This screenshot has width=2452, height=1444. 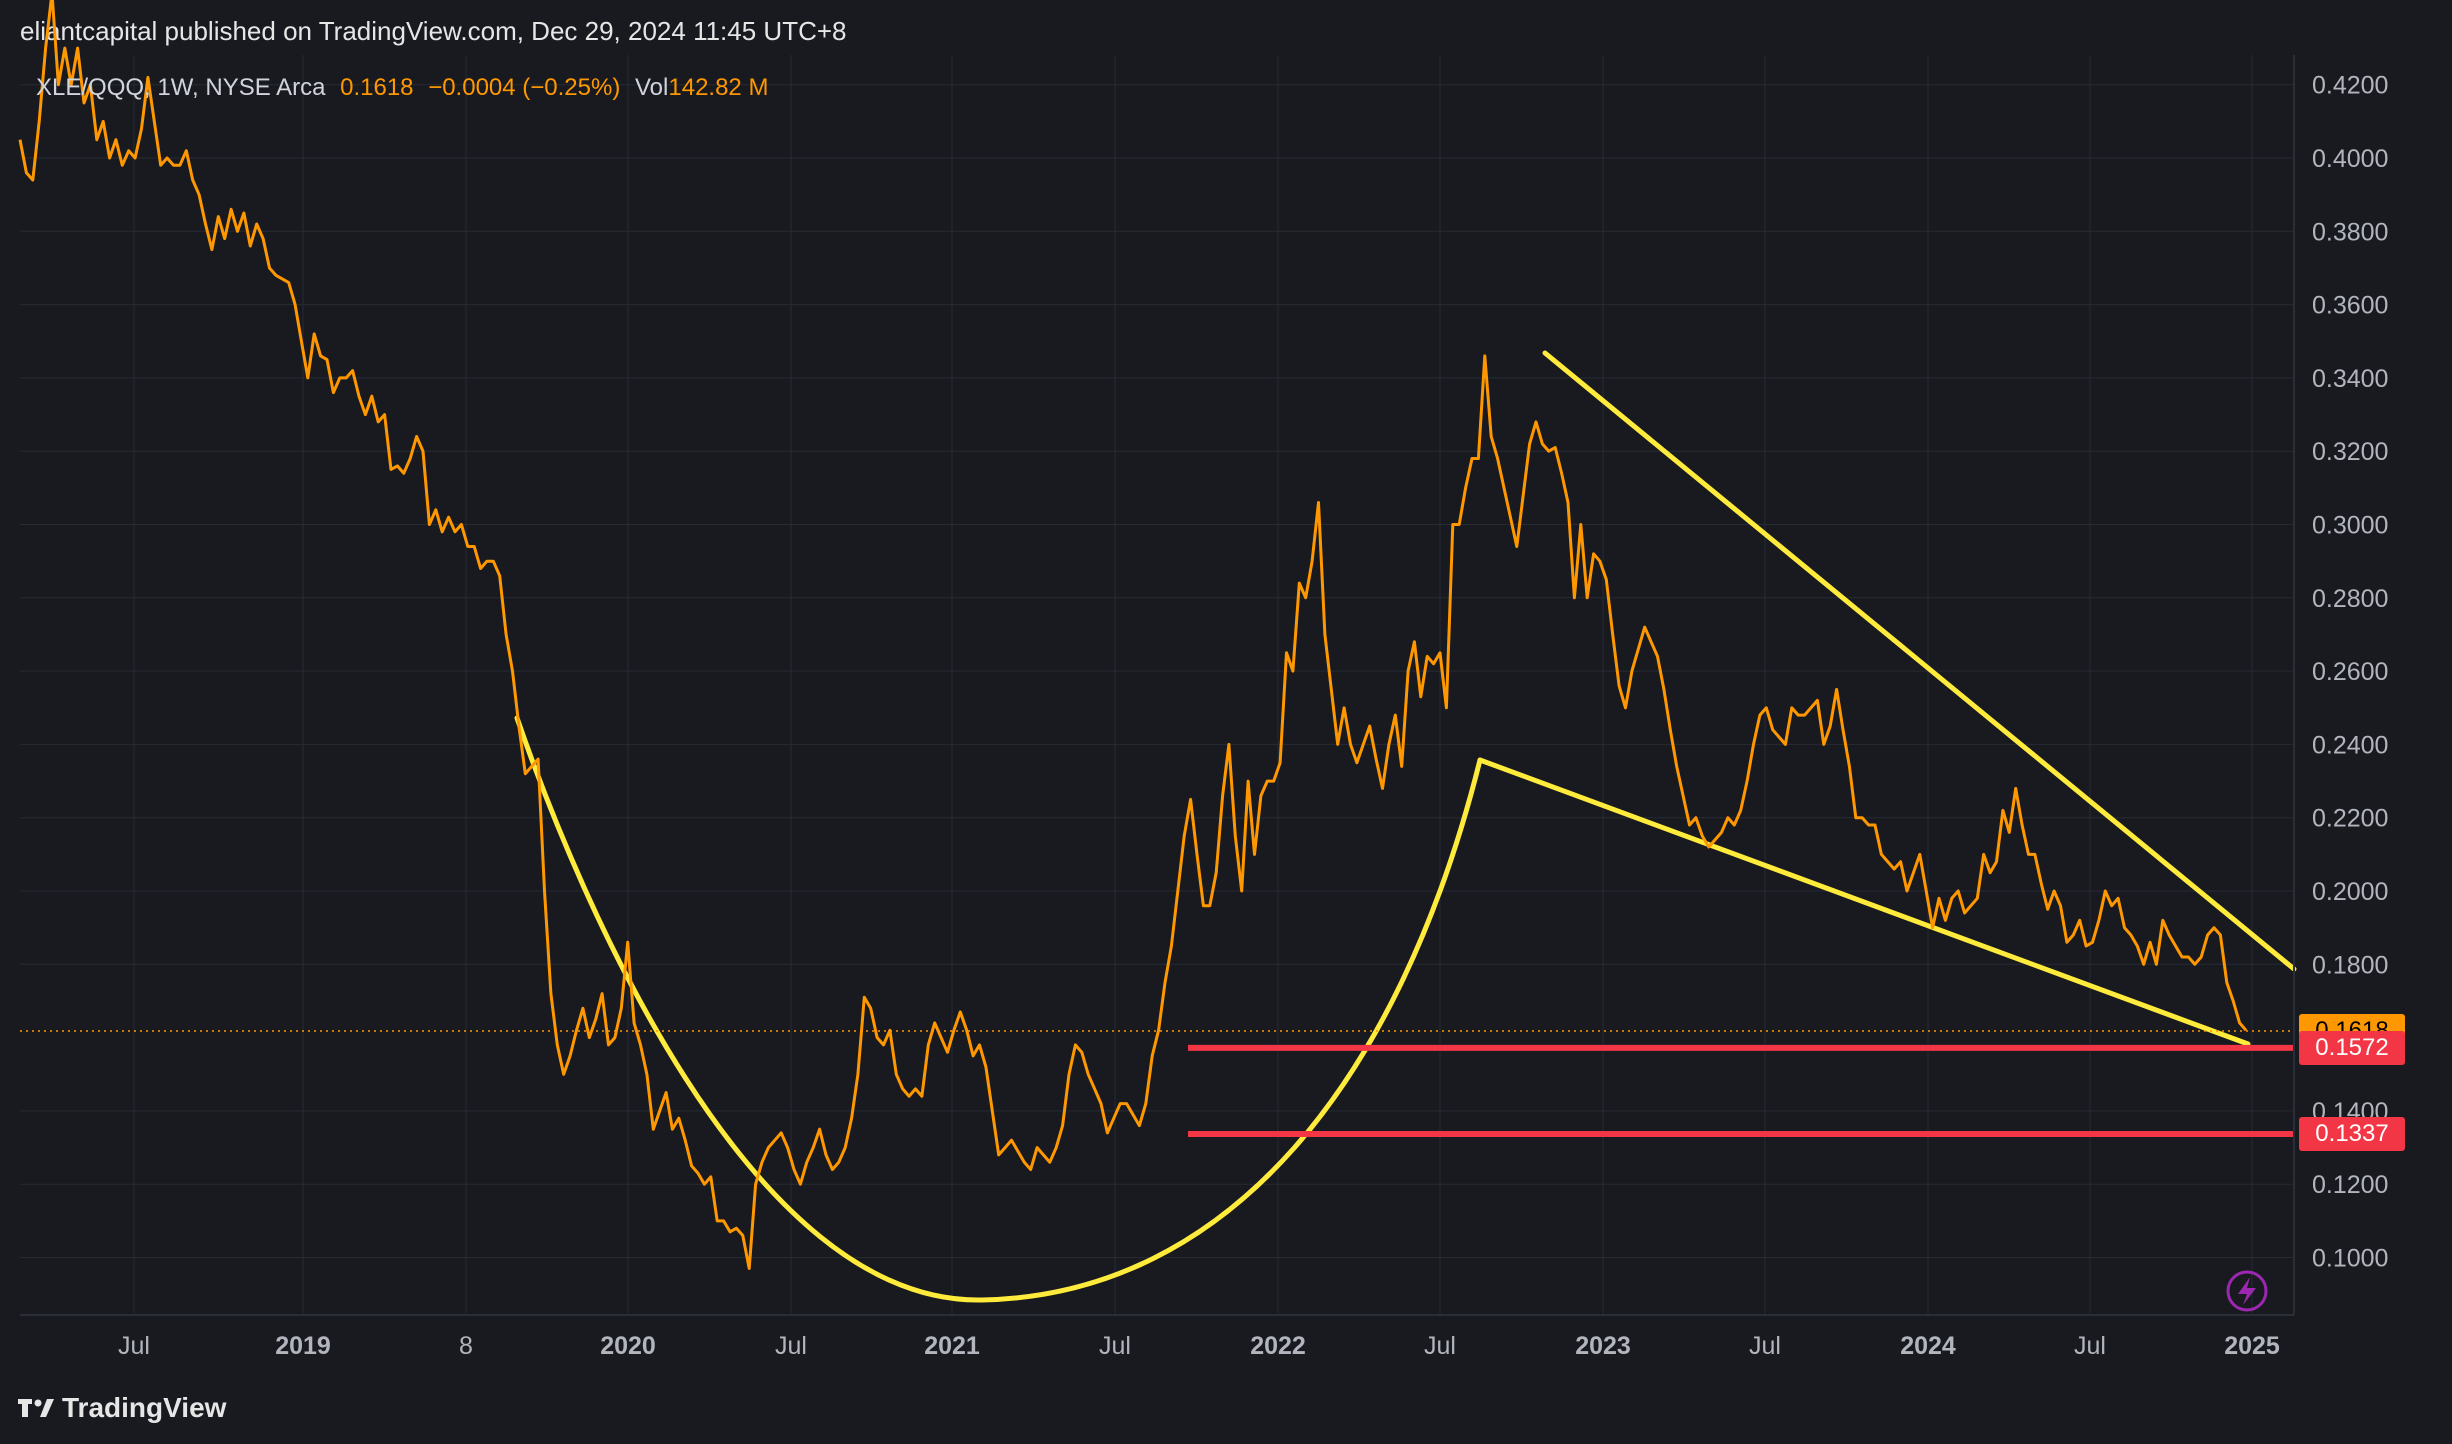 I want to click on y-tick-label: 0.4200, so click(x=2350, y=86).